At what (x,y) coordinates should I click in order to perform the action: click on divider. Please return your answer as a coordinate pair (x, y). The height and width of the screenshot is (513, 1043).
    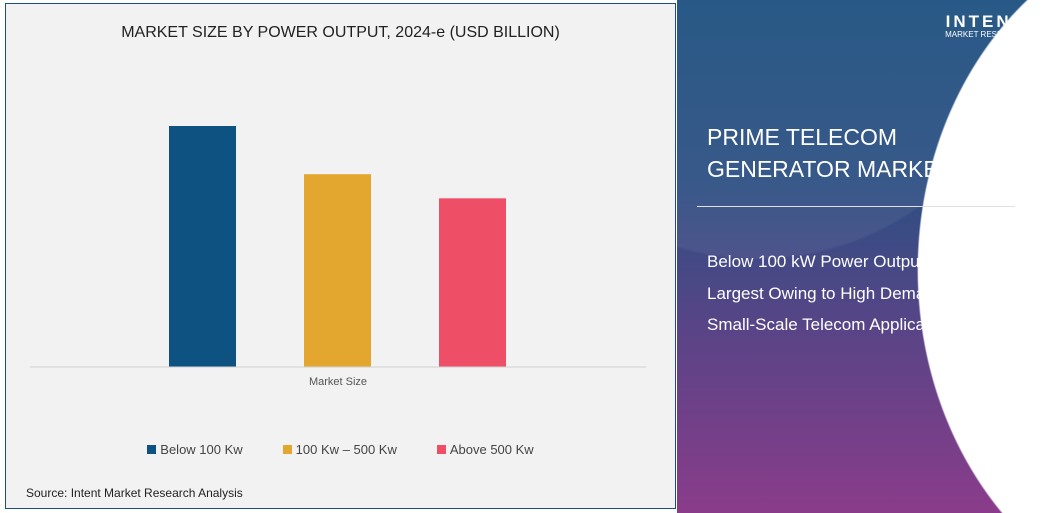
    Looking at the image, I should click on (856, 206).